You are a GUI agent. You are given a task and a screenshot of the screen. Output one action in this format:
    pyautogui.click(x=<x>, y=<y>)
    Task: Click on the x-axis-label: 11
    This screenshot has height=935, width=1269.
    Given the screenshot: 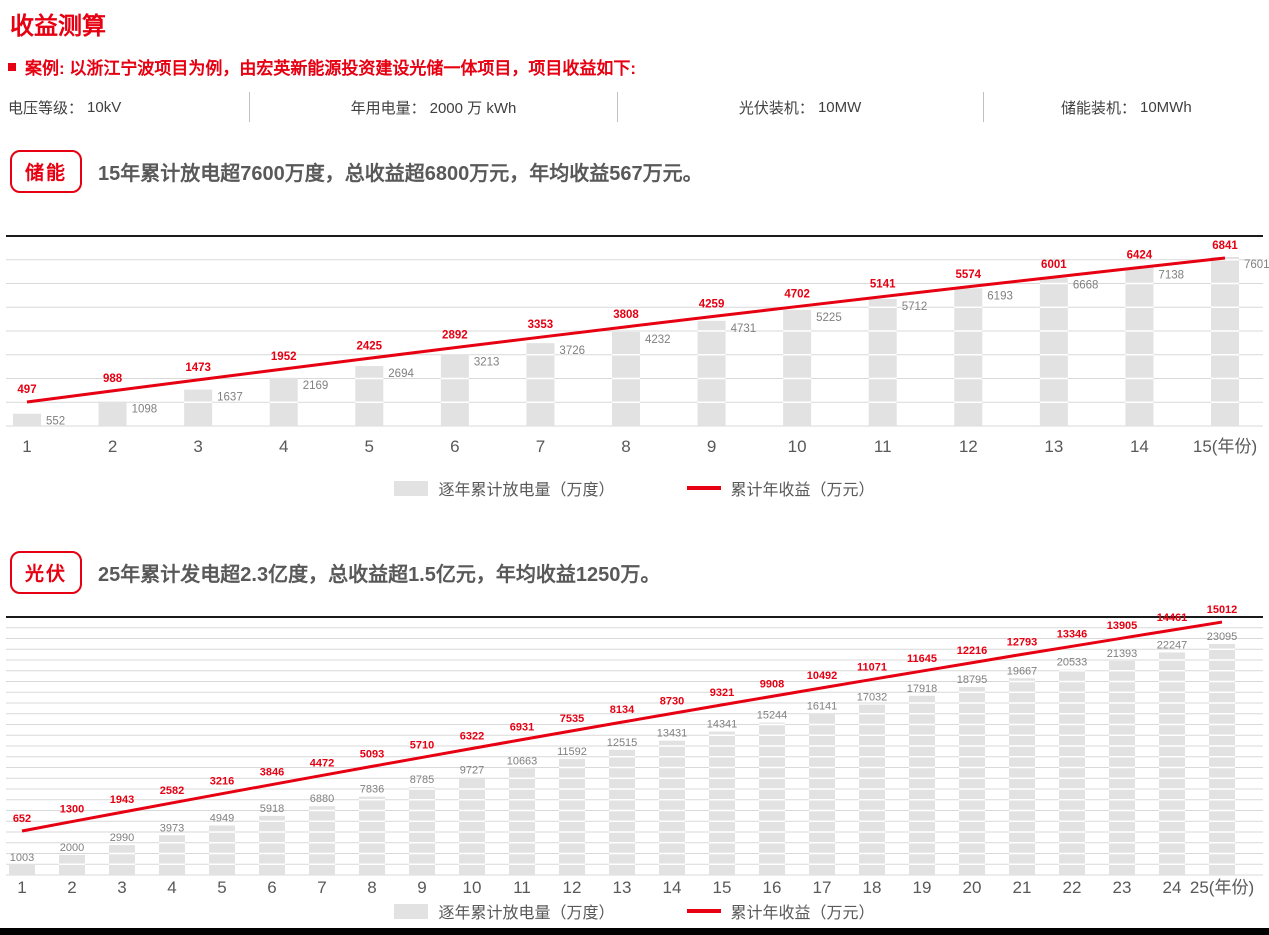 What is the action you would take?
    pyautogui.click(x=522, y=887)
    